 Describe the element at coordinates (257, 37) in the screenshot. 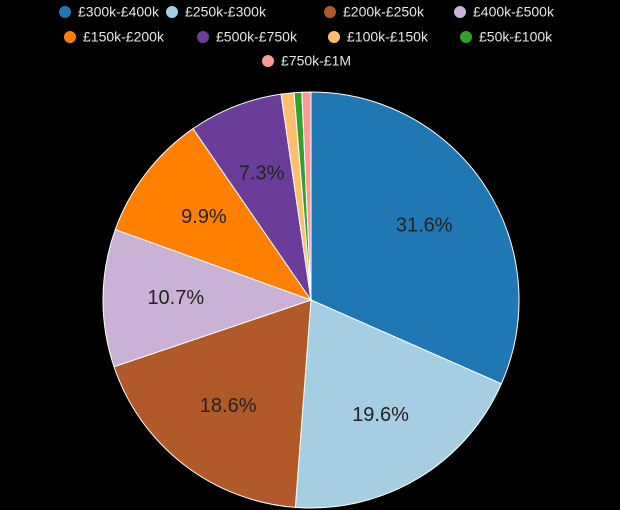

I see `legend-label: £500k-£750k` at that location.